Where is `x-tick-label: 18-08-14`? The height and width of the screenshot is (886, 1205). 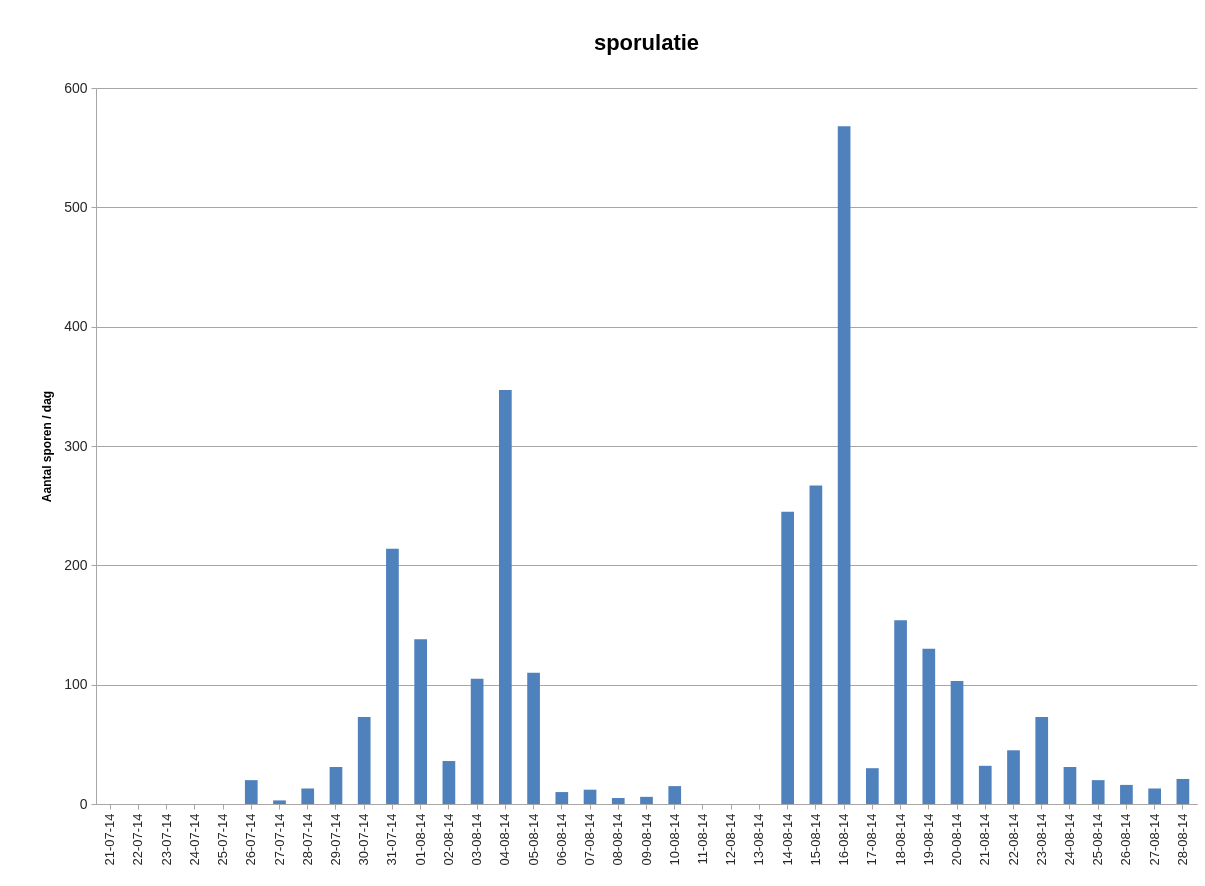
x-tick-label: 18-08-14 is located at coordinates (900, 839).